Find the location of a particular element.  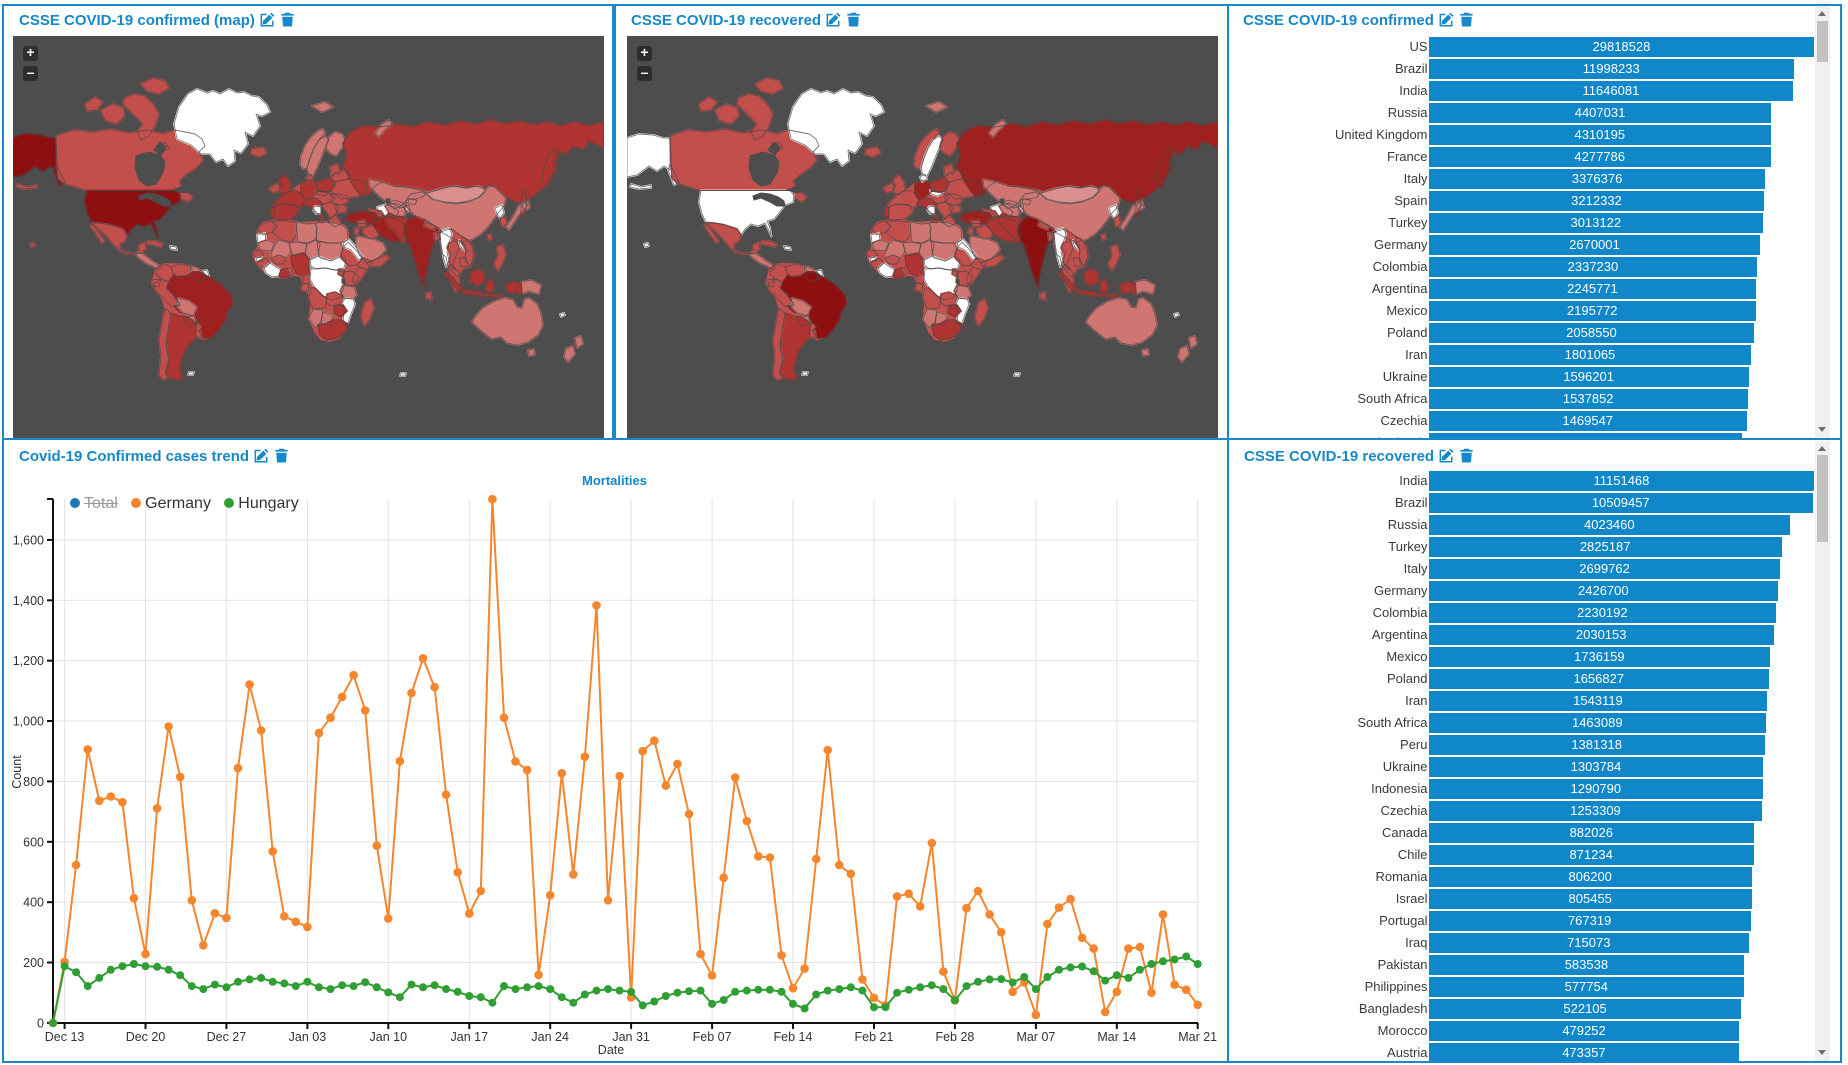

svg-text: Feb 28 is located at coordinates (954, 1037).